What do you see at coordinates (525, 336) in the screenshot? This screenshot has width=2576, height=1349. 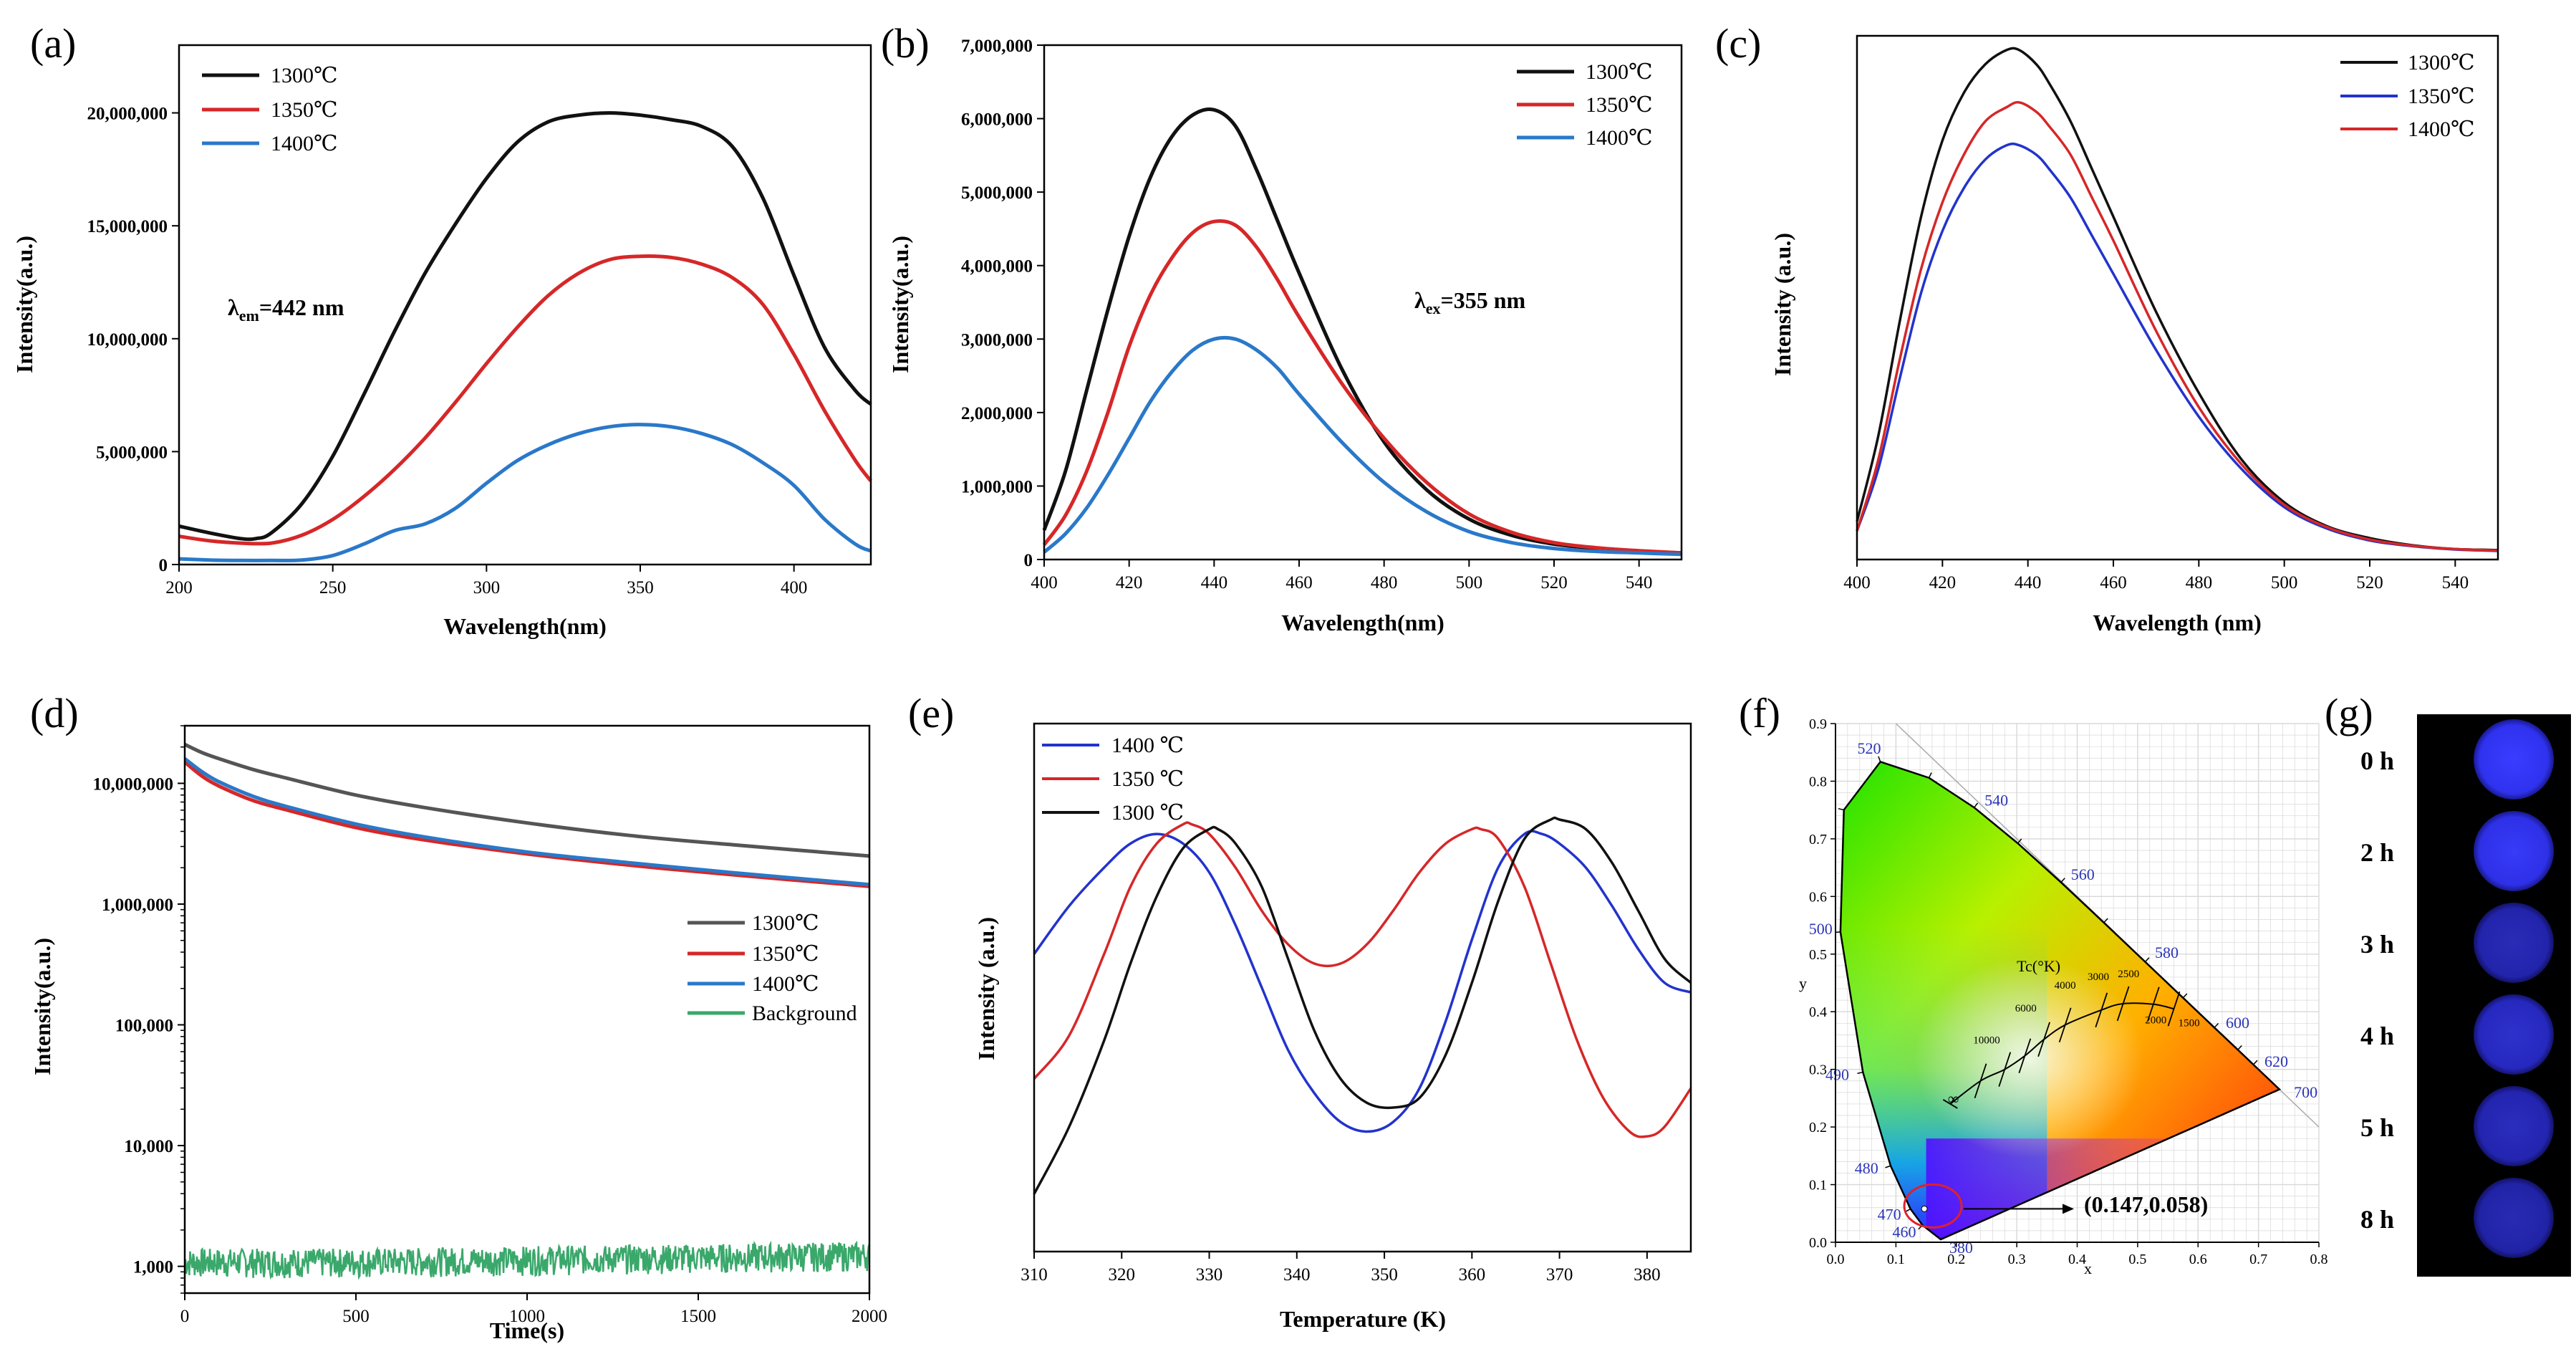 I see `series-layer-a` at bounding box center [525, 336].